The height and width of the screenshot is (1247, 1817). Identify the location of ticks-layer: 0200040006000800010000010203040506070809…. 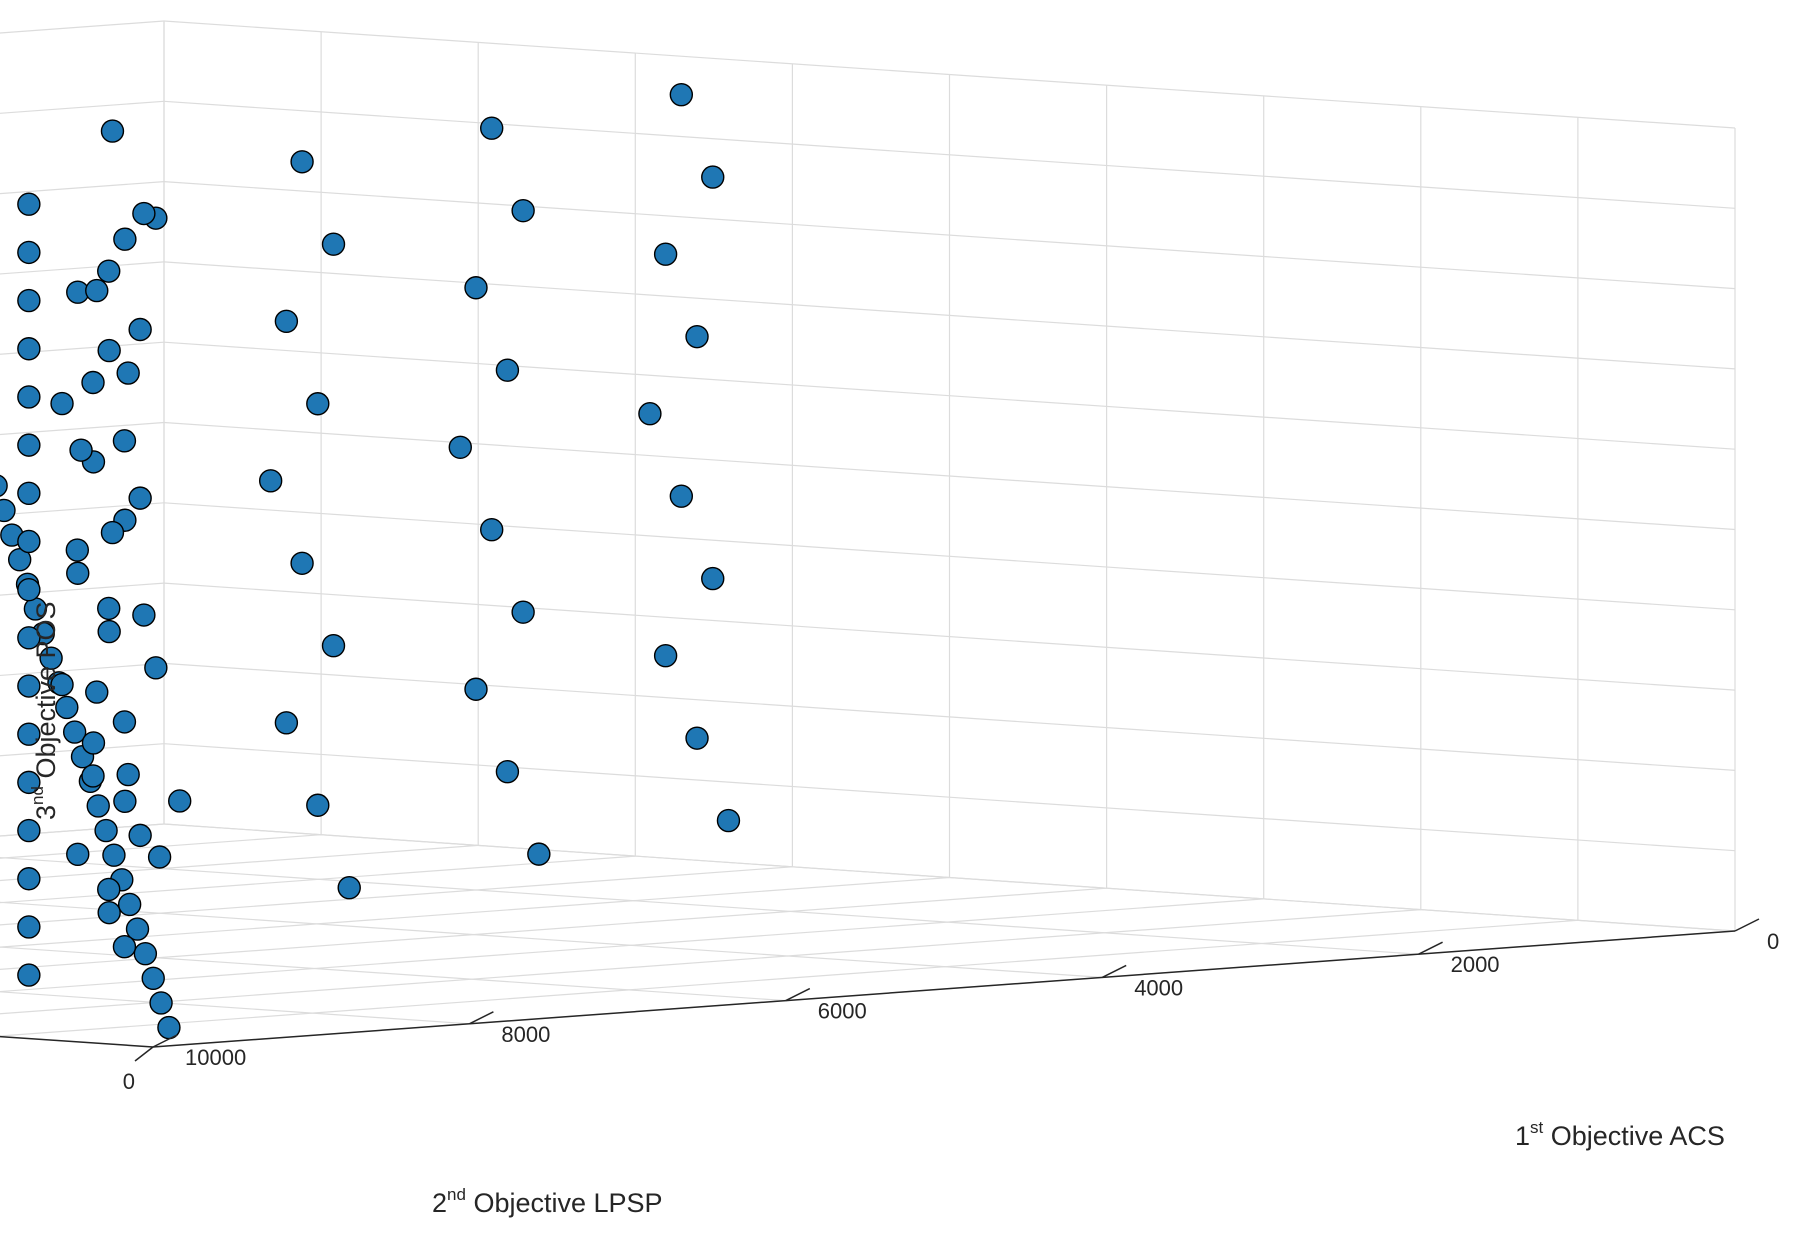
(889, 1006).